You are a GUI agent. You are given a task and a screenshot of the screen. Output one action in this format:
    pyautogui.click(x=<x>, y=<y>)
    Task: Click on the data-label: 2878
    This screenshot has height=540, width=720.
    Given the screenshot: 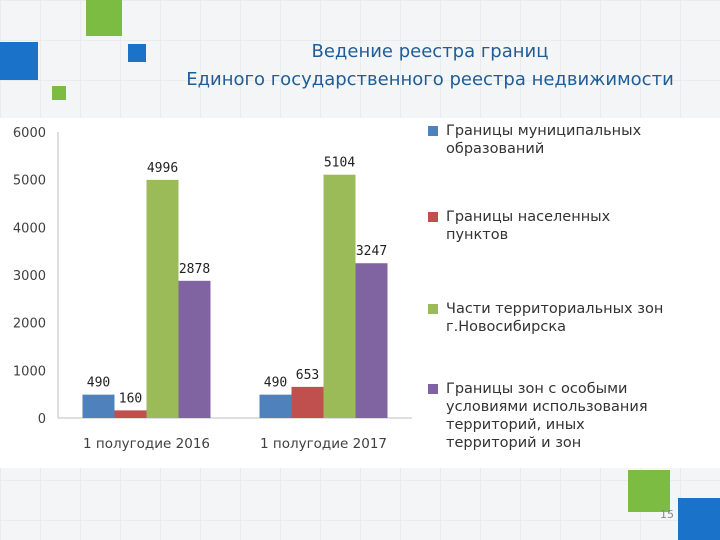 What is the action you would take?
    pyautogui.click(x=194, y=269)
    